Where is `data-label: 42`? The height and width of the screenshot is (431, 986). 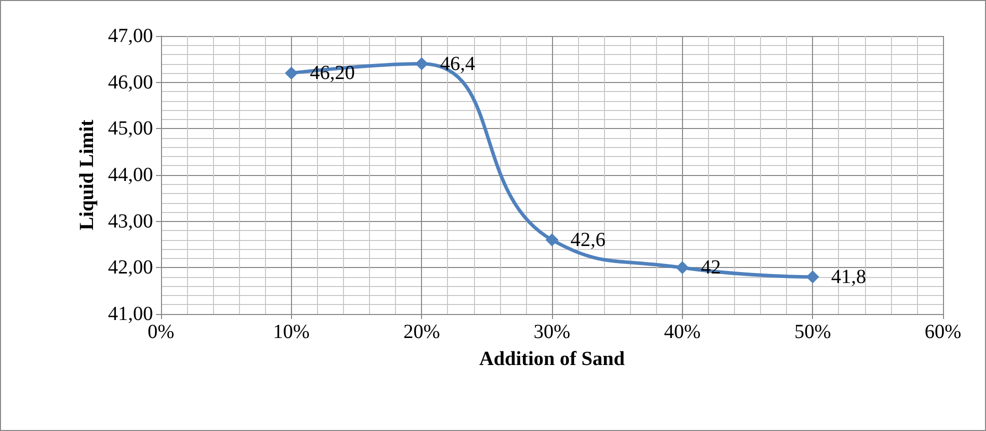 data-label: 42 is located at coordinates (710, 267).